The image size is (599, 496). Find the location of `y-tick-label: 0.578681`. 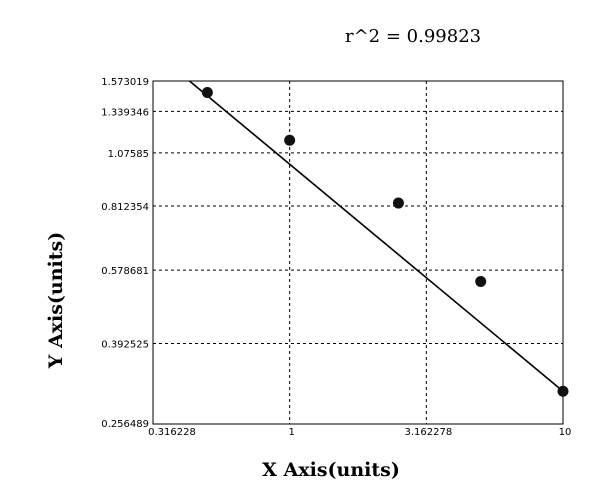

y-tick-label: 0.578681 is located at coordinates (125, 271).